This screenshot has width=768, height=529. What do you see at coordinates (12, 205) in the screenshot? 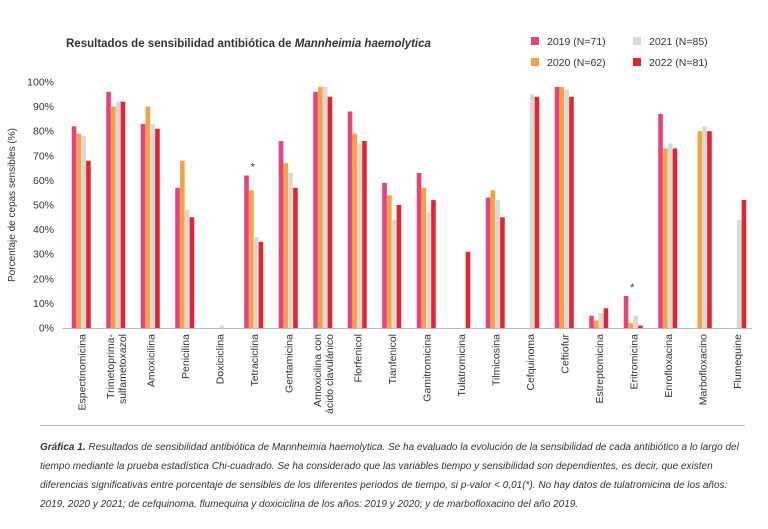
I see `y-axis-label: Porcentaje de cepas sensibles (%)` at bounding box center [12, 205].